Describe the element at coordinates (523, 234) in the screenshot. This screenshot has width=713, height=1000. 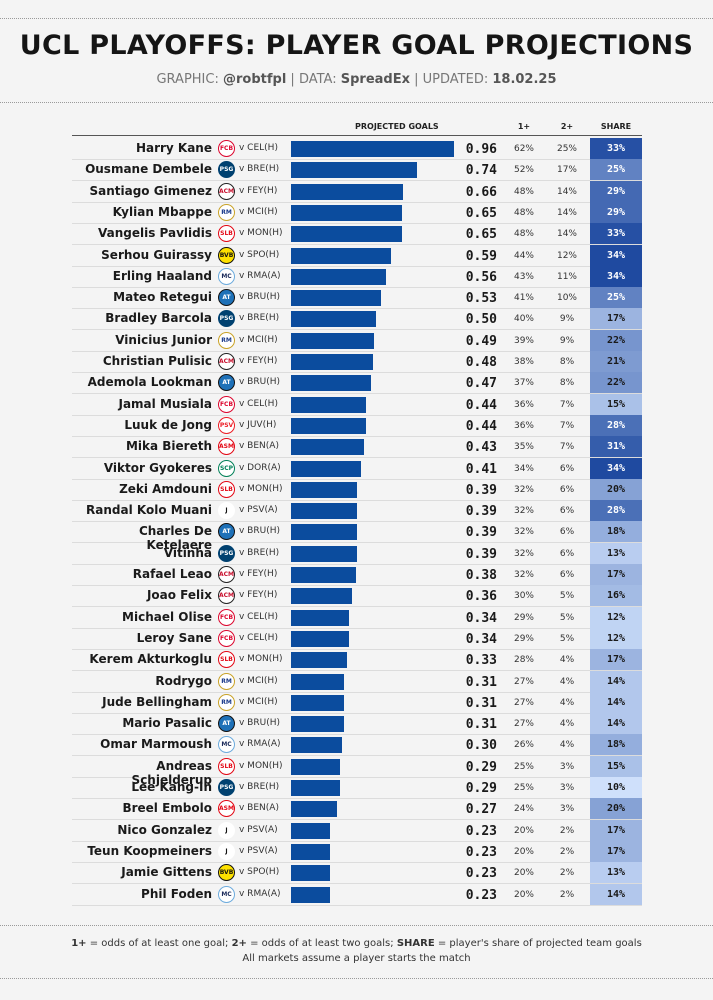
I see `one-plus-odds: 48%` at that location.